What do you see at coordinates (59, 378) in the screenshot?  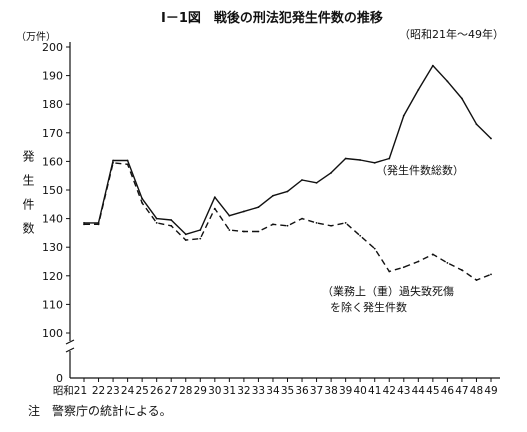 I see `y-tick-label-origin: 0` at bounding box center [59, 378].